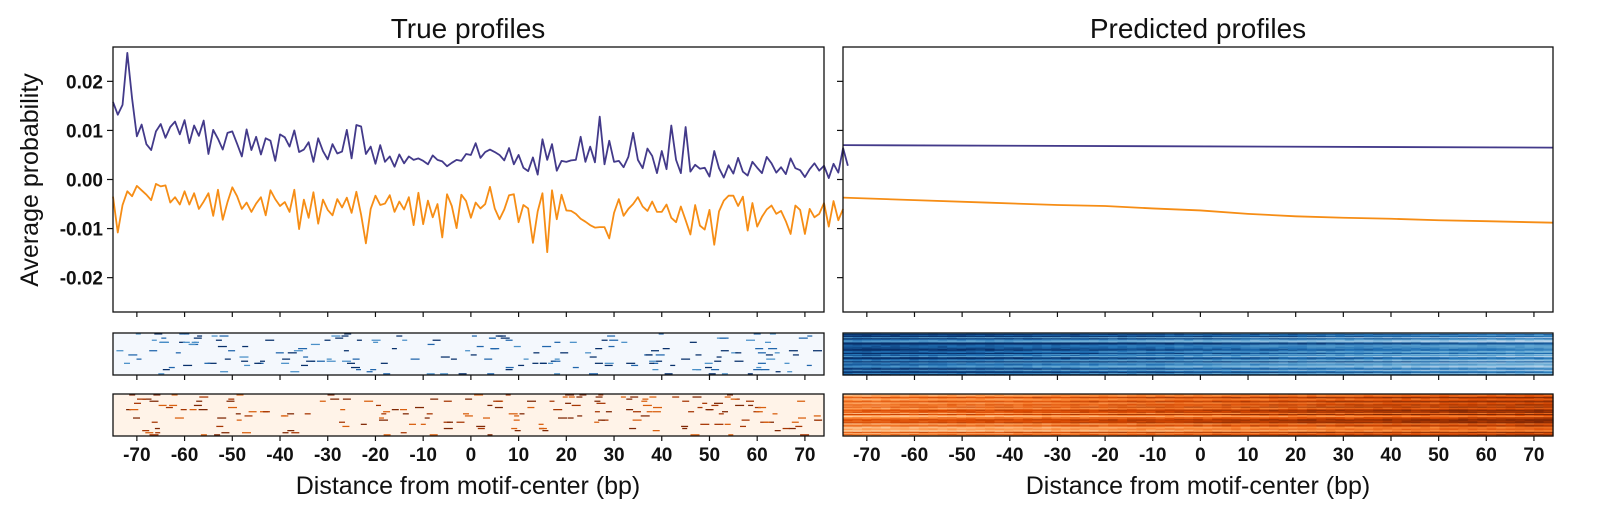 The width and height of the screenshot is (1600, 524). What do you see at coordinates (82, 230) in the screenshot?
I see `y-tick-label: -0.01` at bounding box center [82, 230].